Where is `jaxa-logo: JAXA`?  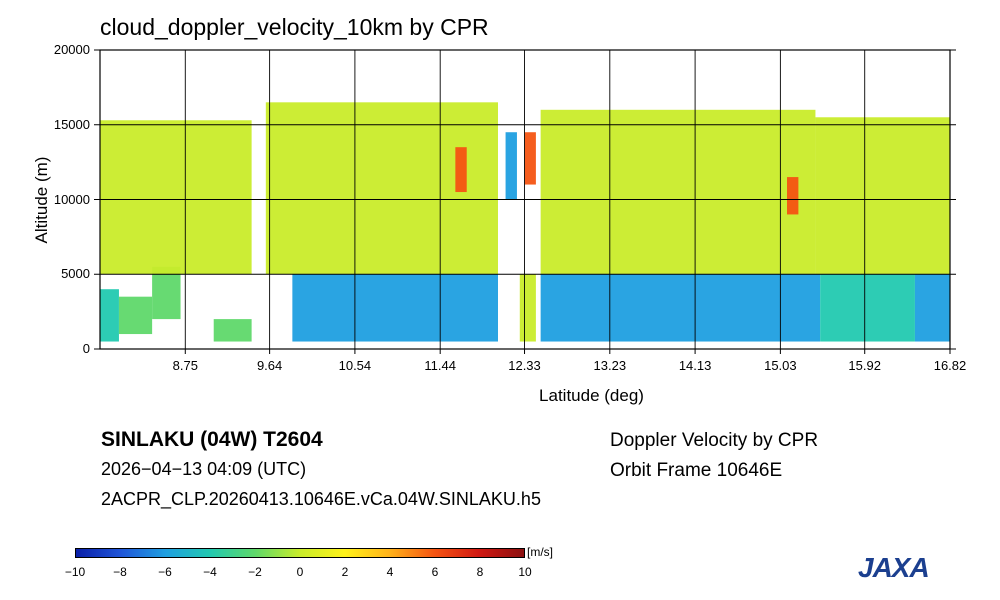
jaxa-logo: JAXA is located at coordinates (894, 567).